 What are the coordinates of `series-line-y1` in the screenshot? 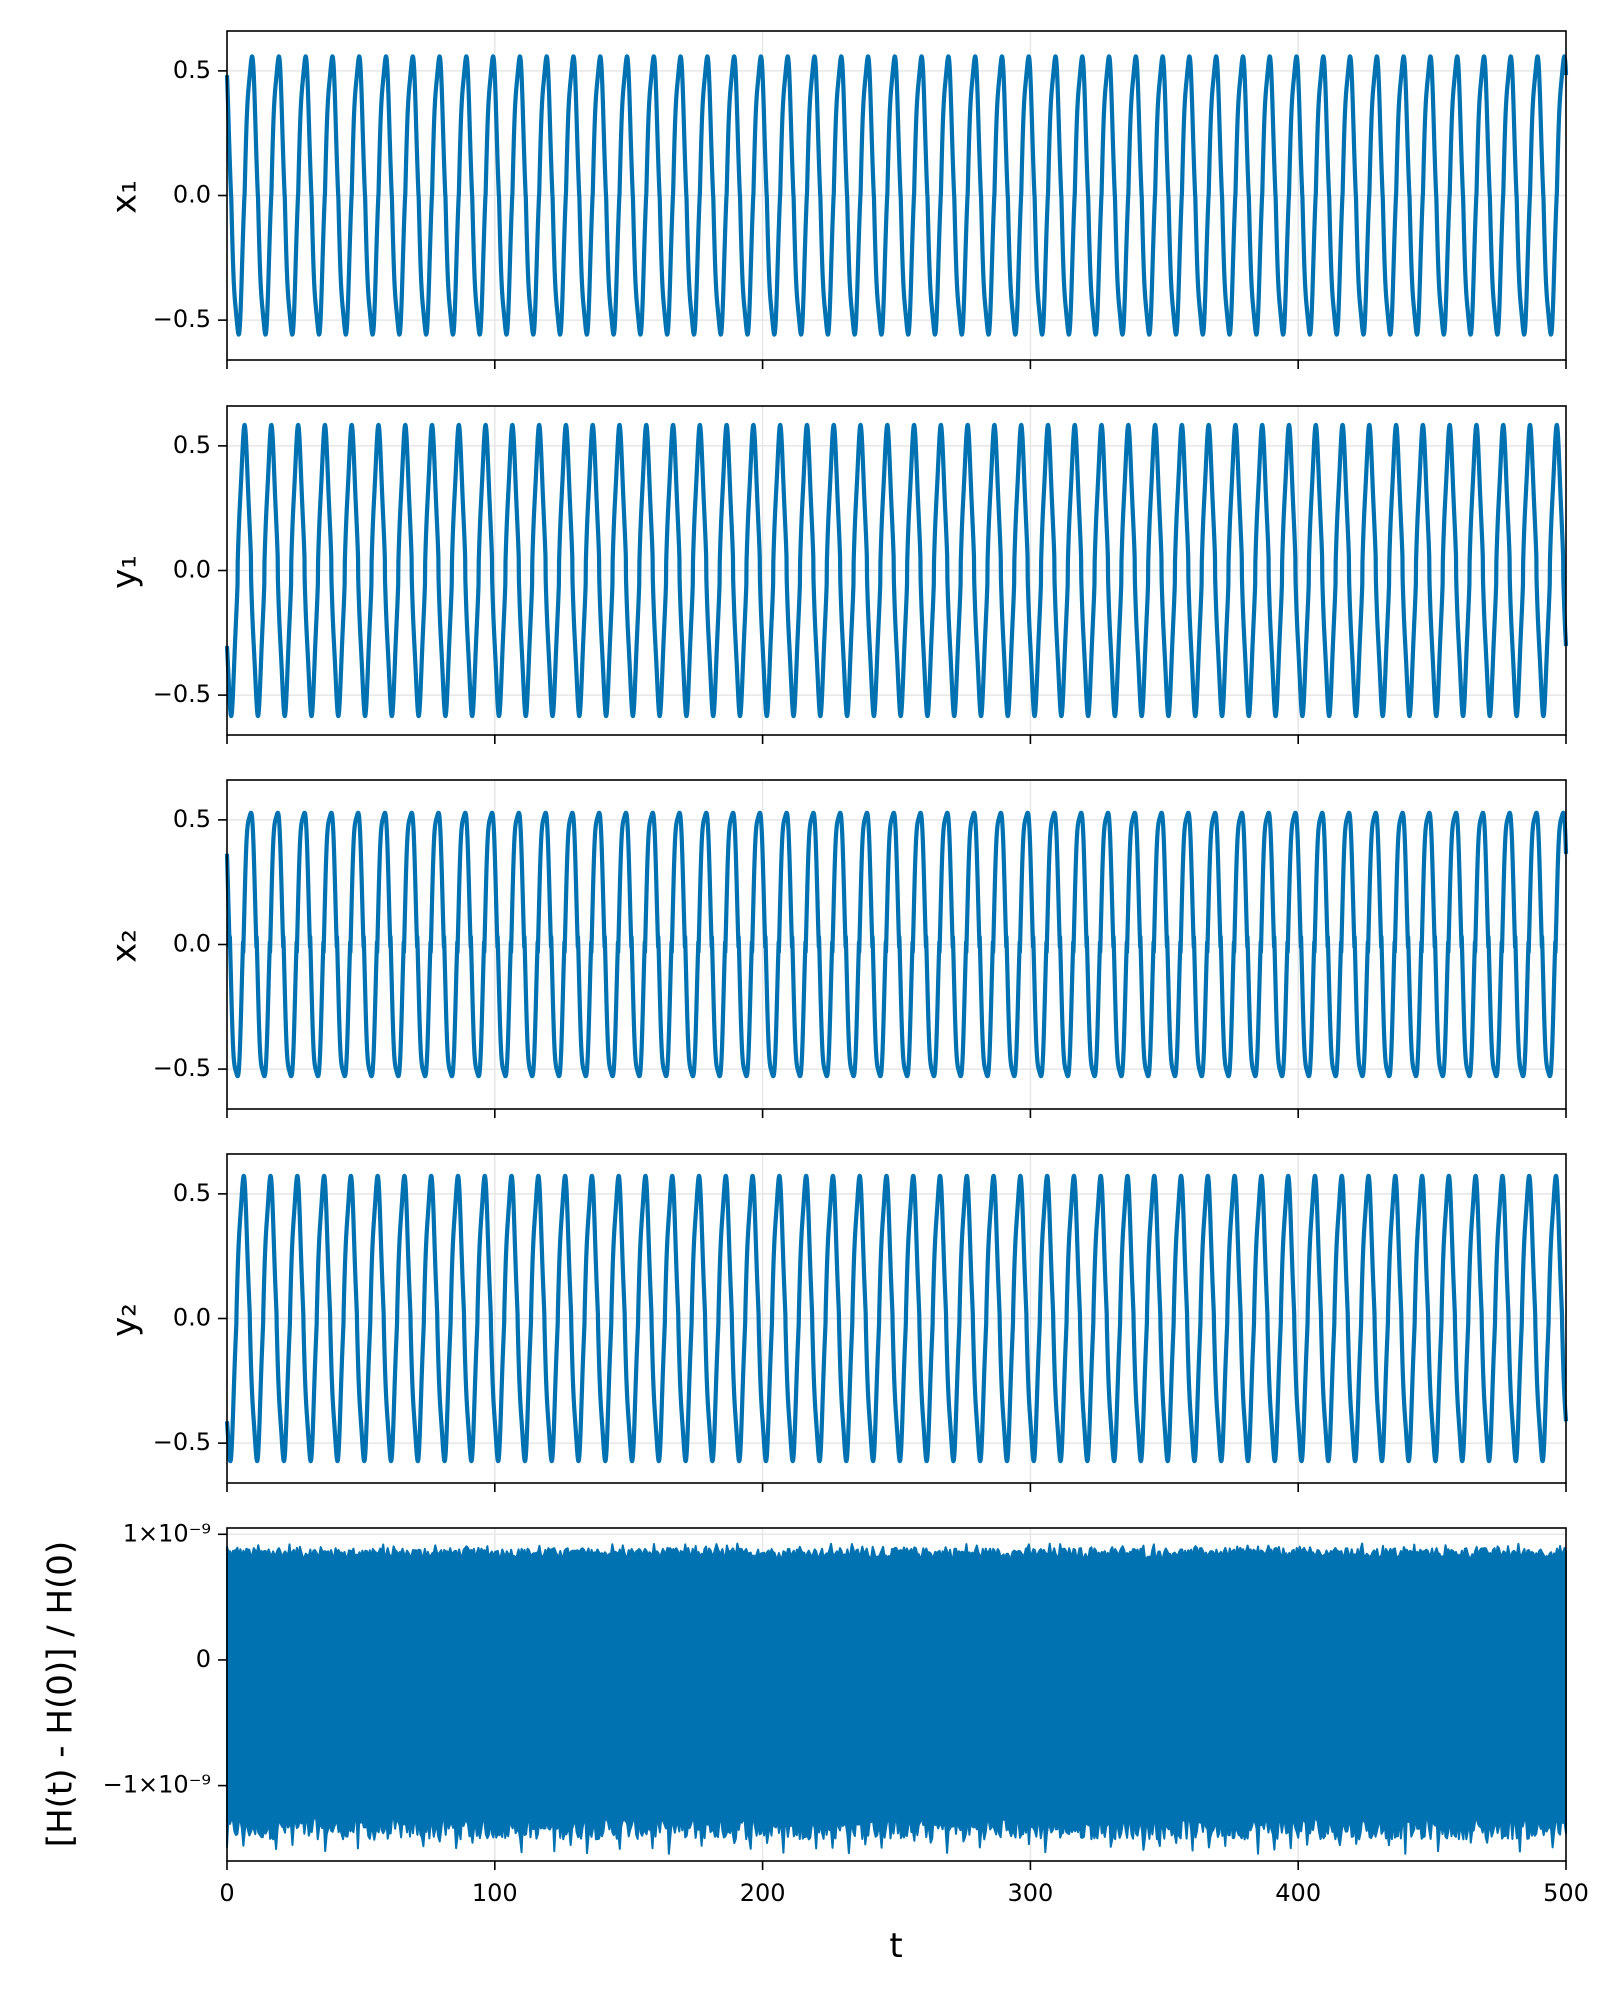 It's located at (896, 570).